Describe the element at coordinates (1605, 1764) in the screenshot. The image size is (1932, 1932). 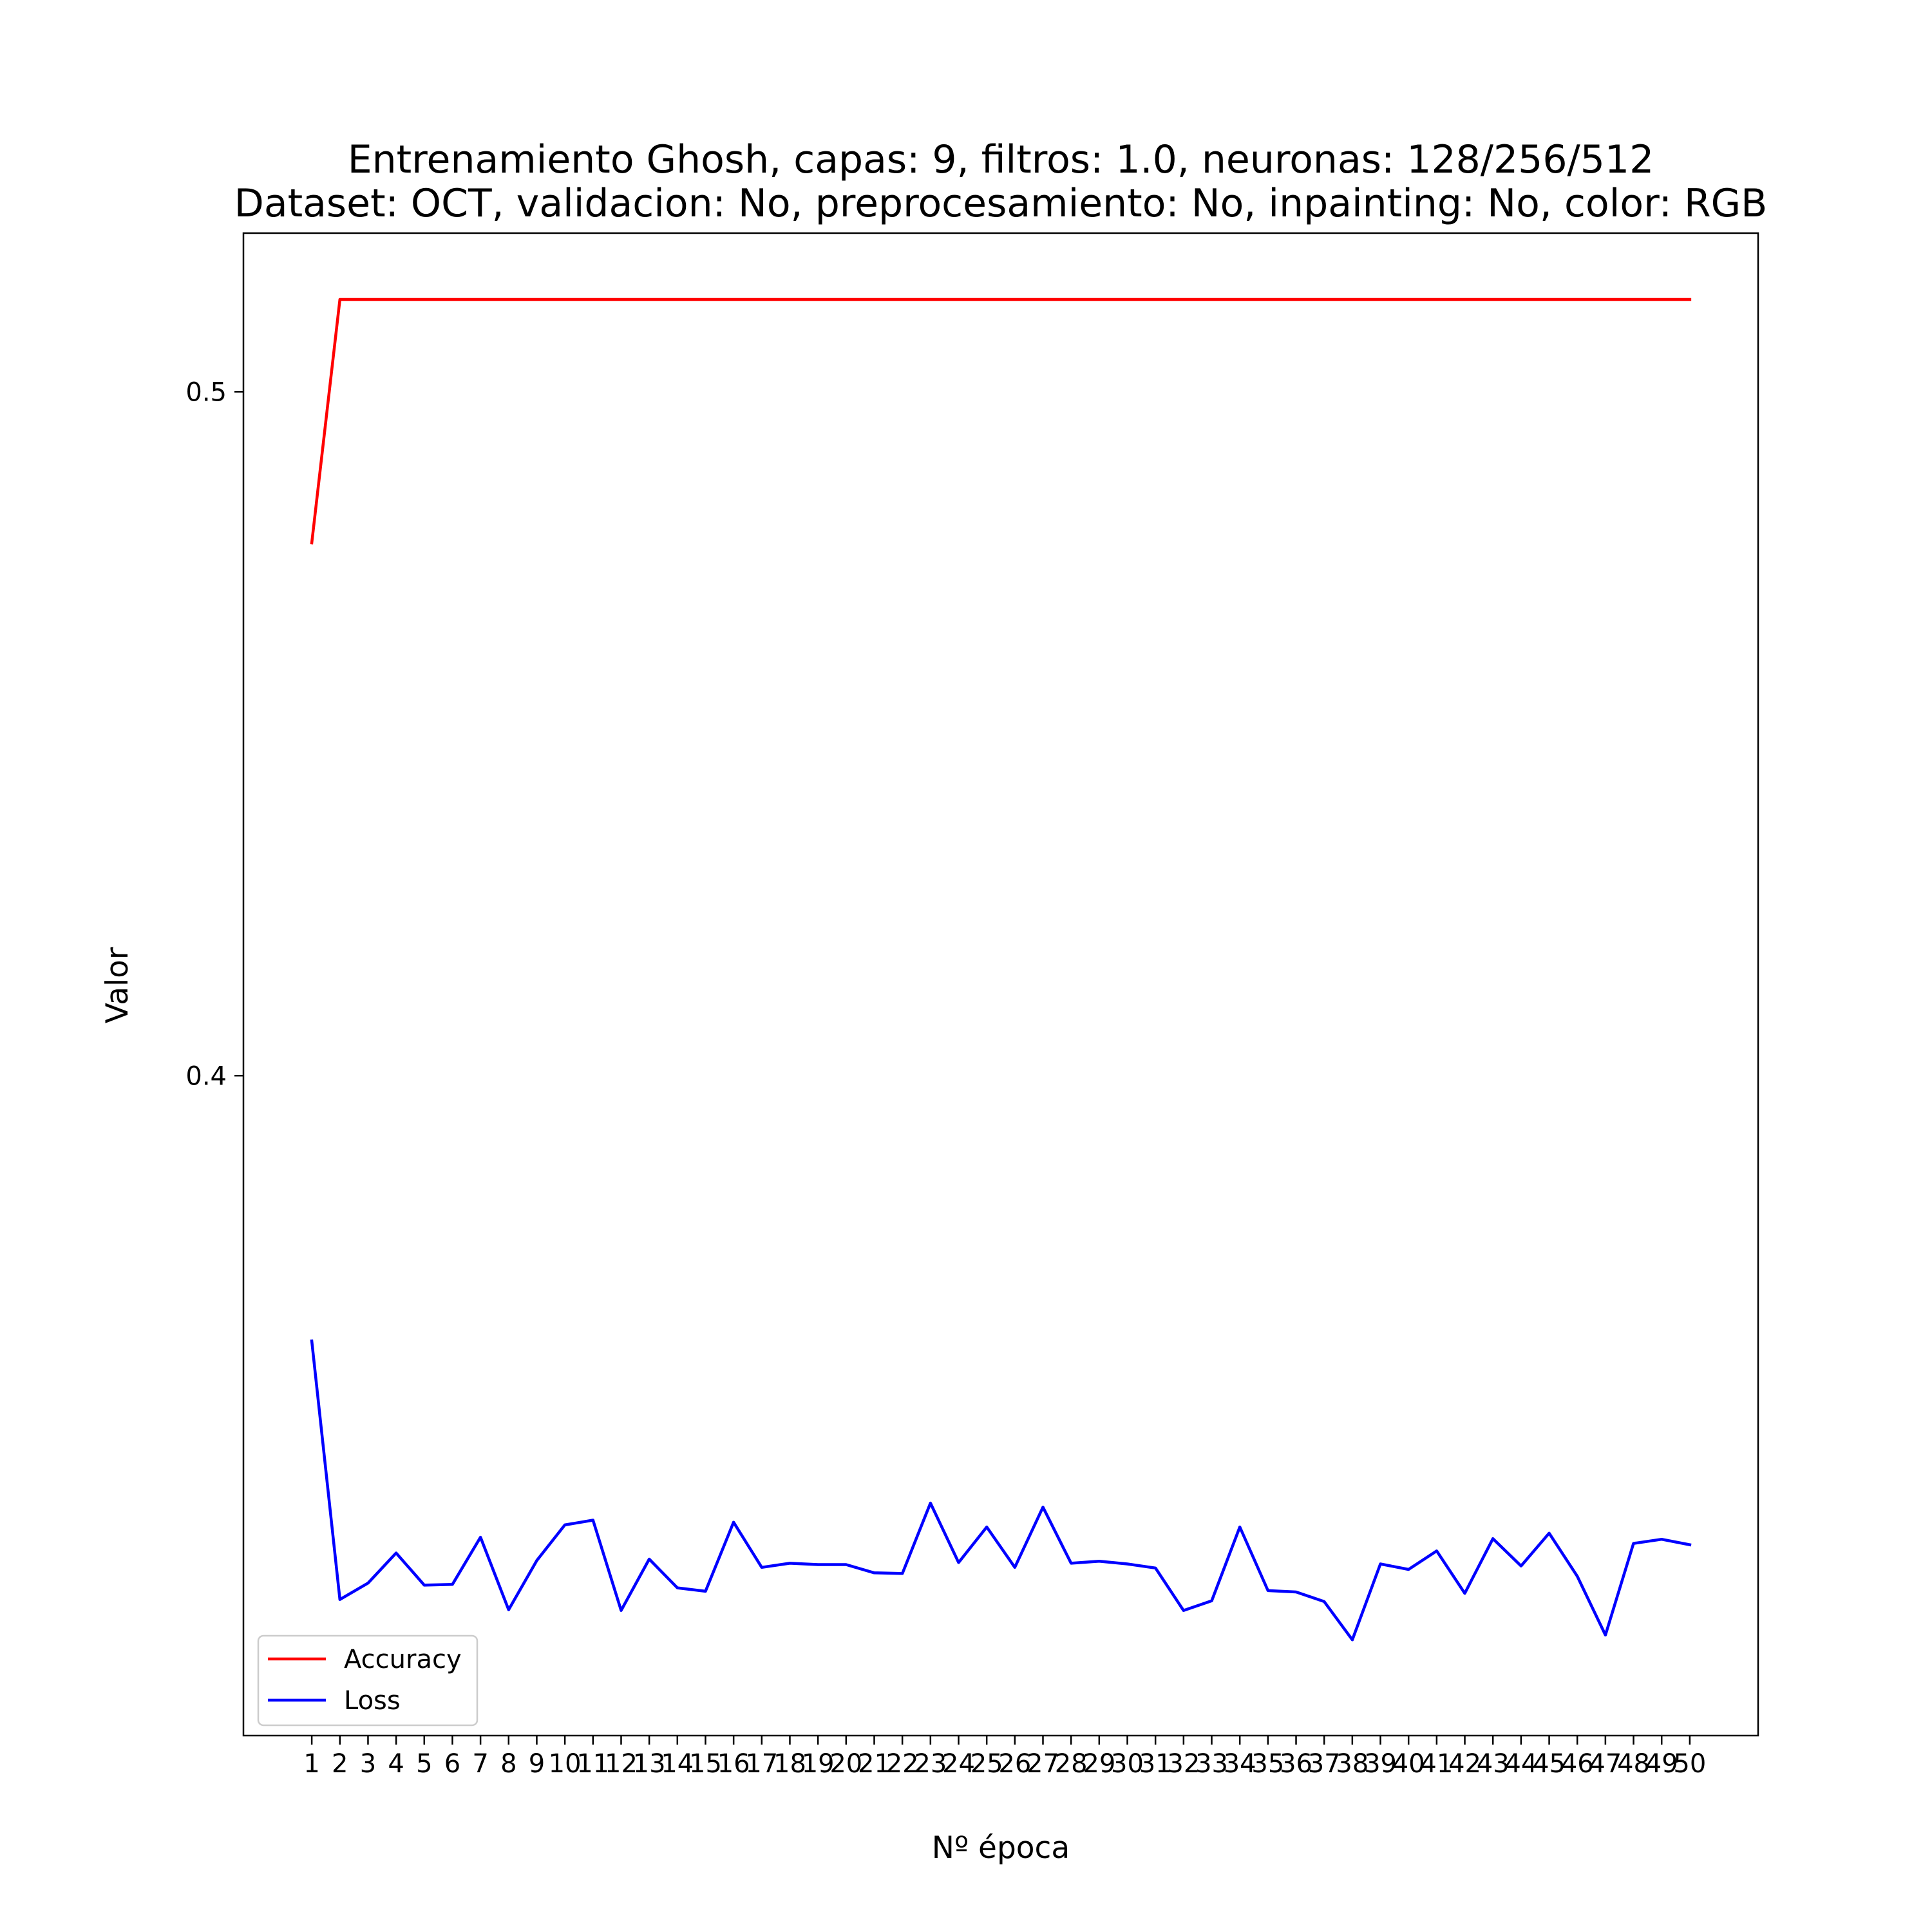
I see `x-tick-label: 47` at that location.